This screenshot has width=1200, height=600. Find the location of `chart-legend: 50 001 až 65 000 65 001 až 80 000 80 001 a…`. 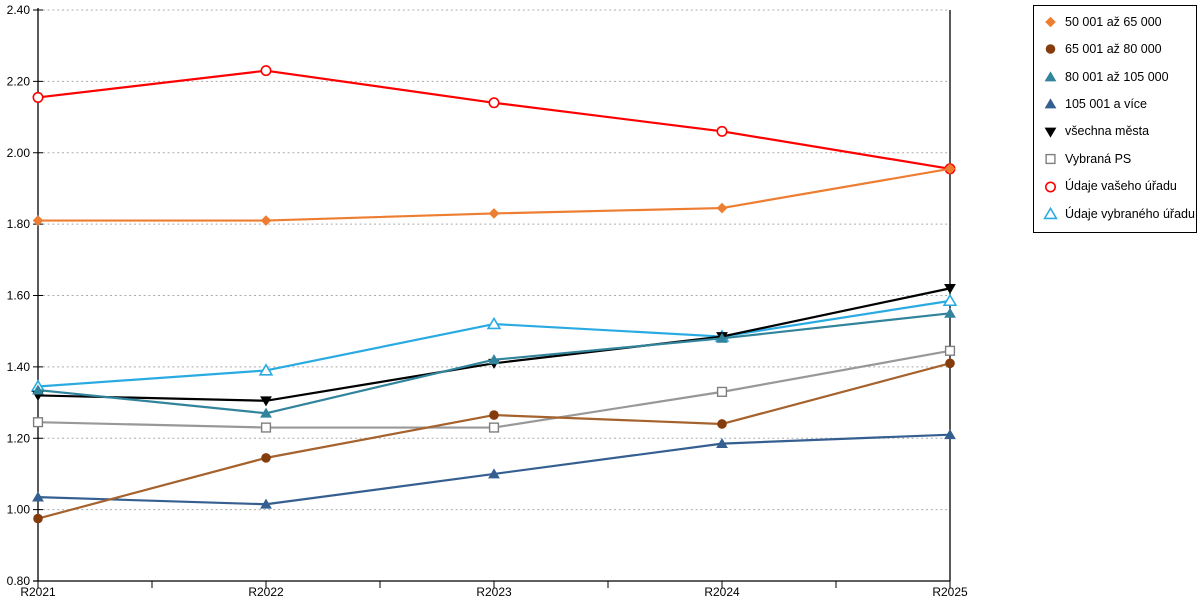

chart-legend: 50 001 až 65 000 65 001 až 80 000 80 001 a… is located at coordinates (1115, 119).